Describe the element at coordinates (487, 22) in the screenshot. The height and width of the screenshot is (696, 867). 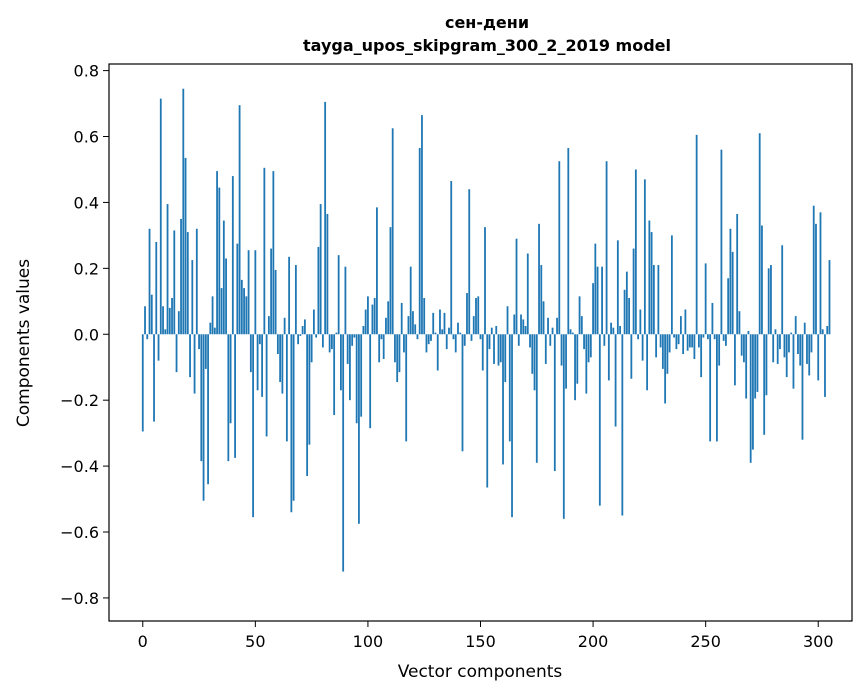
I see `chart-title: сен-дени` at that location.